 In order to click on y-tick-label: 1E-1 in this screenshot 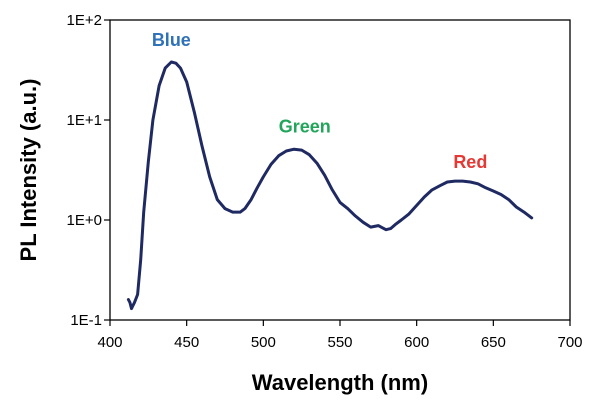, I will do `click(86, 320)`.